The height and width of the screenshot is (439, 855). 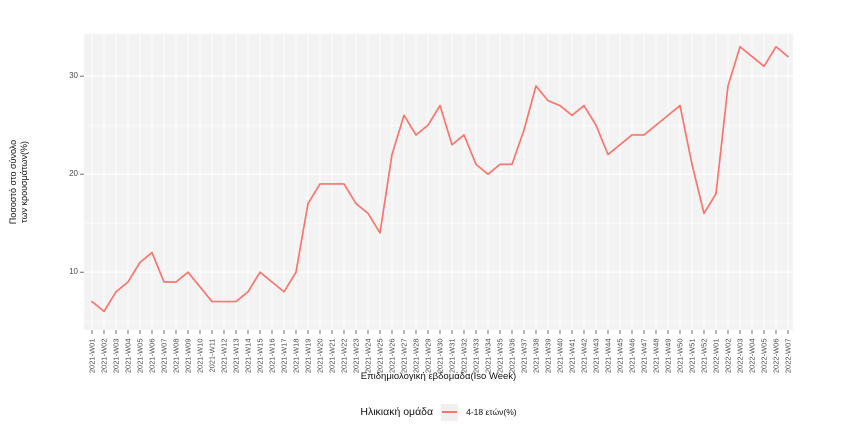 I want to click on x-axis-title: Επιδημιολογική εβδομάδα(Iso Week), so click(x=438, y=376).